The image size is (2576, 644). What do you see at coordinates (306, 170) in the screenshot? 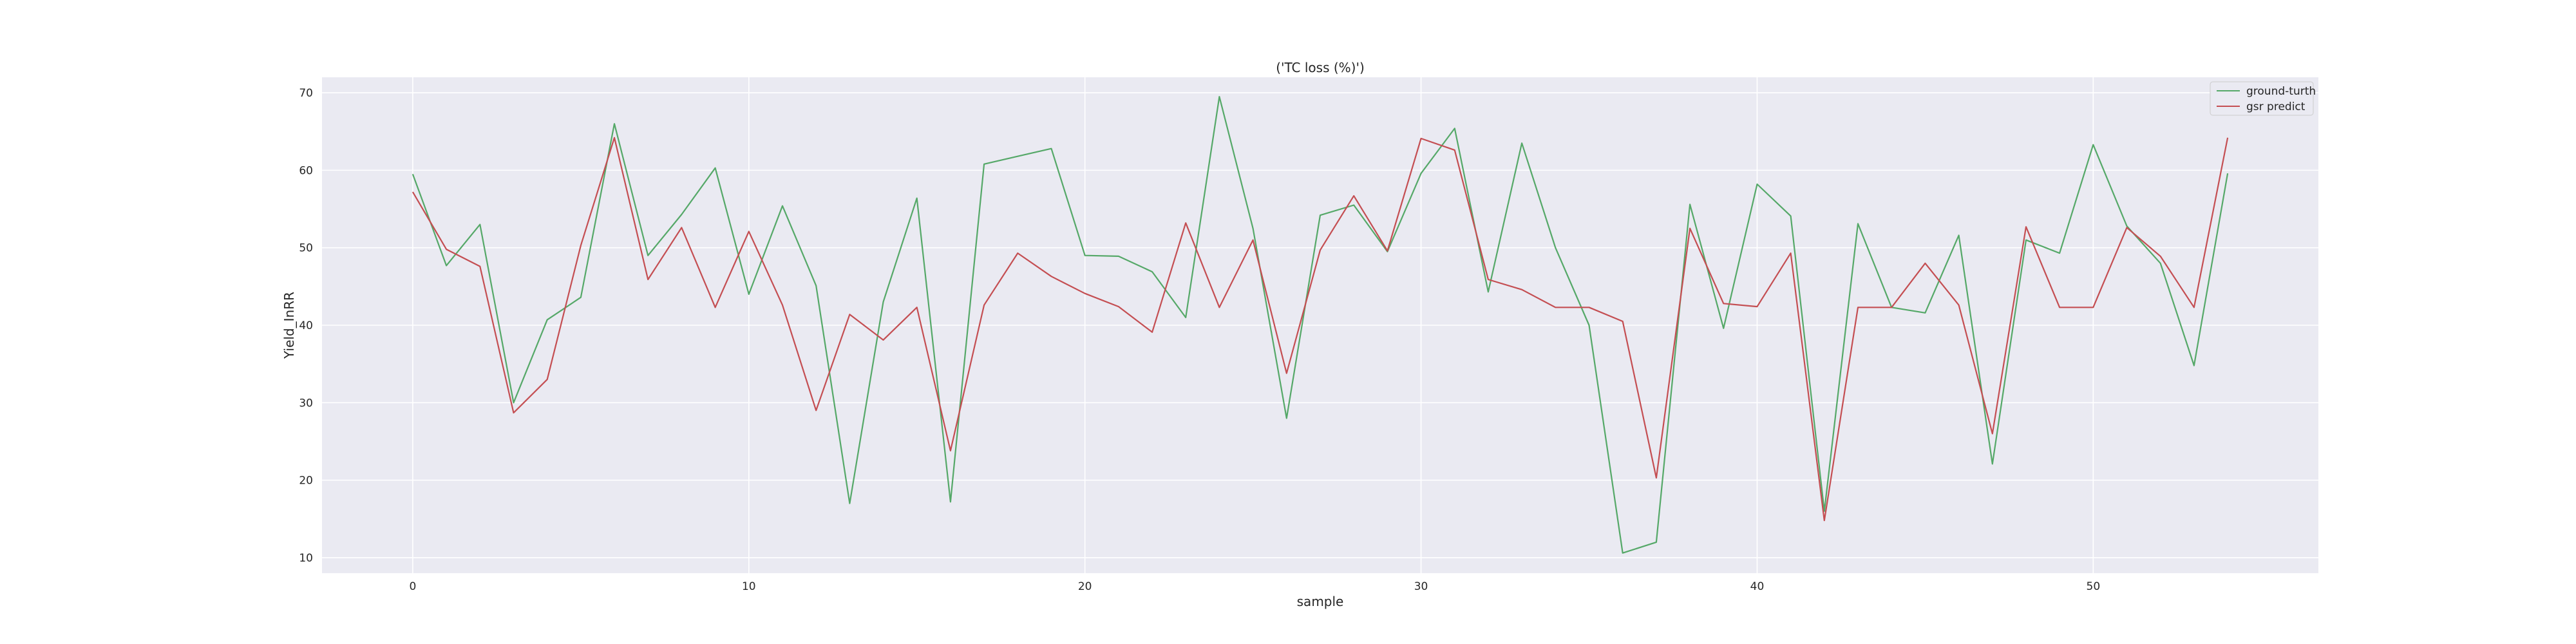
I see `y-tick-label: 60` at bounding box center [306, 170].